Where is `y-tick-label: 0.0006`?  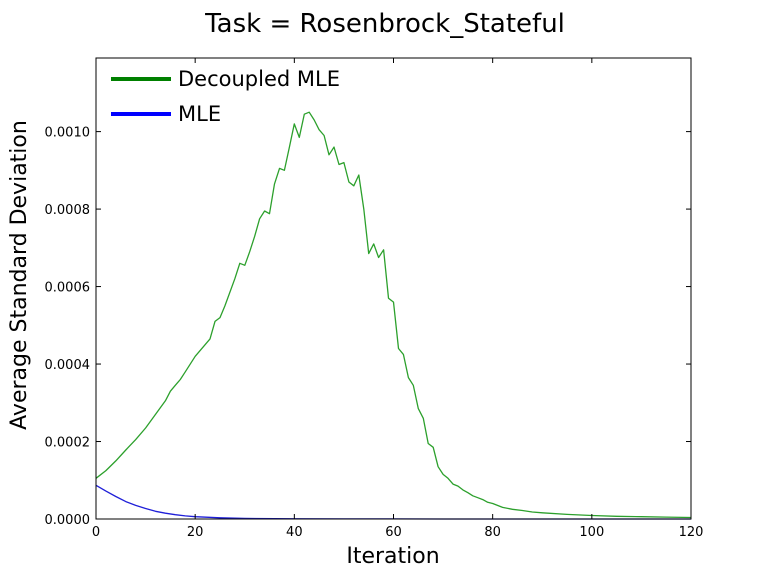
y-tick-label: 0.0006 is located at coordinates (68, 288).